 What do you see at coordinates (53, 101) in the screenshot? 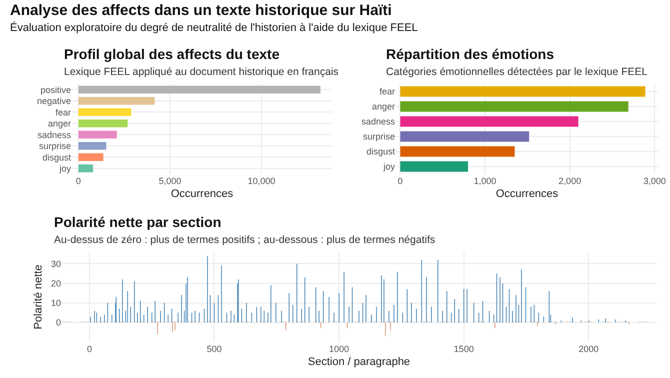
I see `y-tick-label: negative` at bounding box center [53, 101].